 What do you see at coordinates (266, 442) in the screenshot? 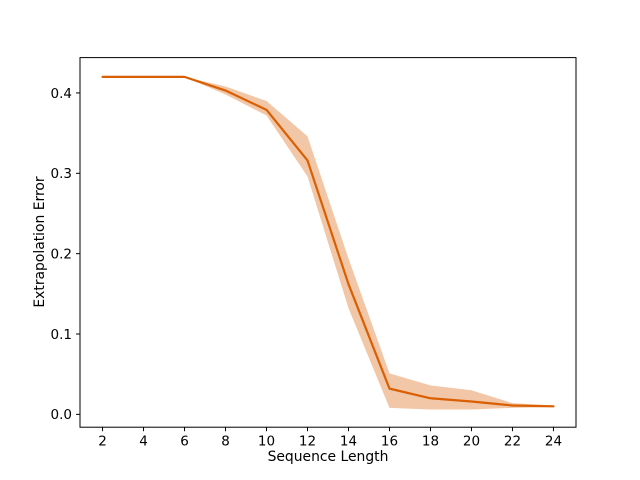
I see `x-tick-label: 10` at bounding box center [266, 442].